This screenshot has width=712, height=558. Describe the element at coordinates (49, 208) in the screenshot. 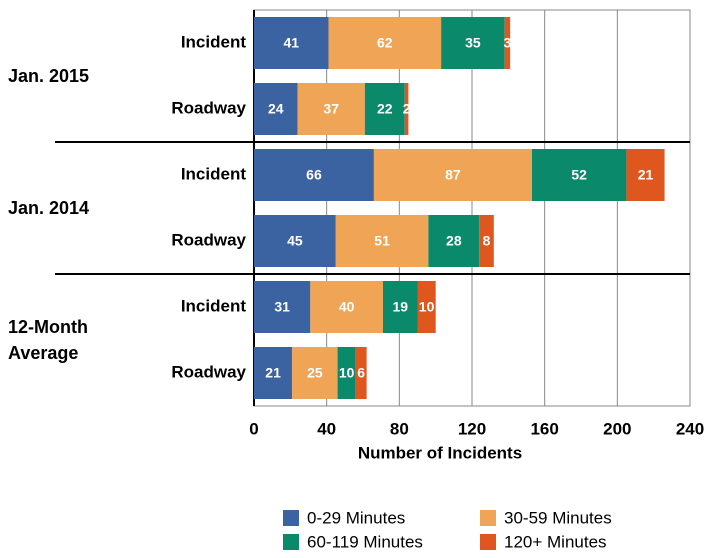

I see `group-label: Jan. 2014` at that location.